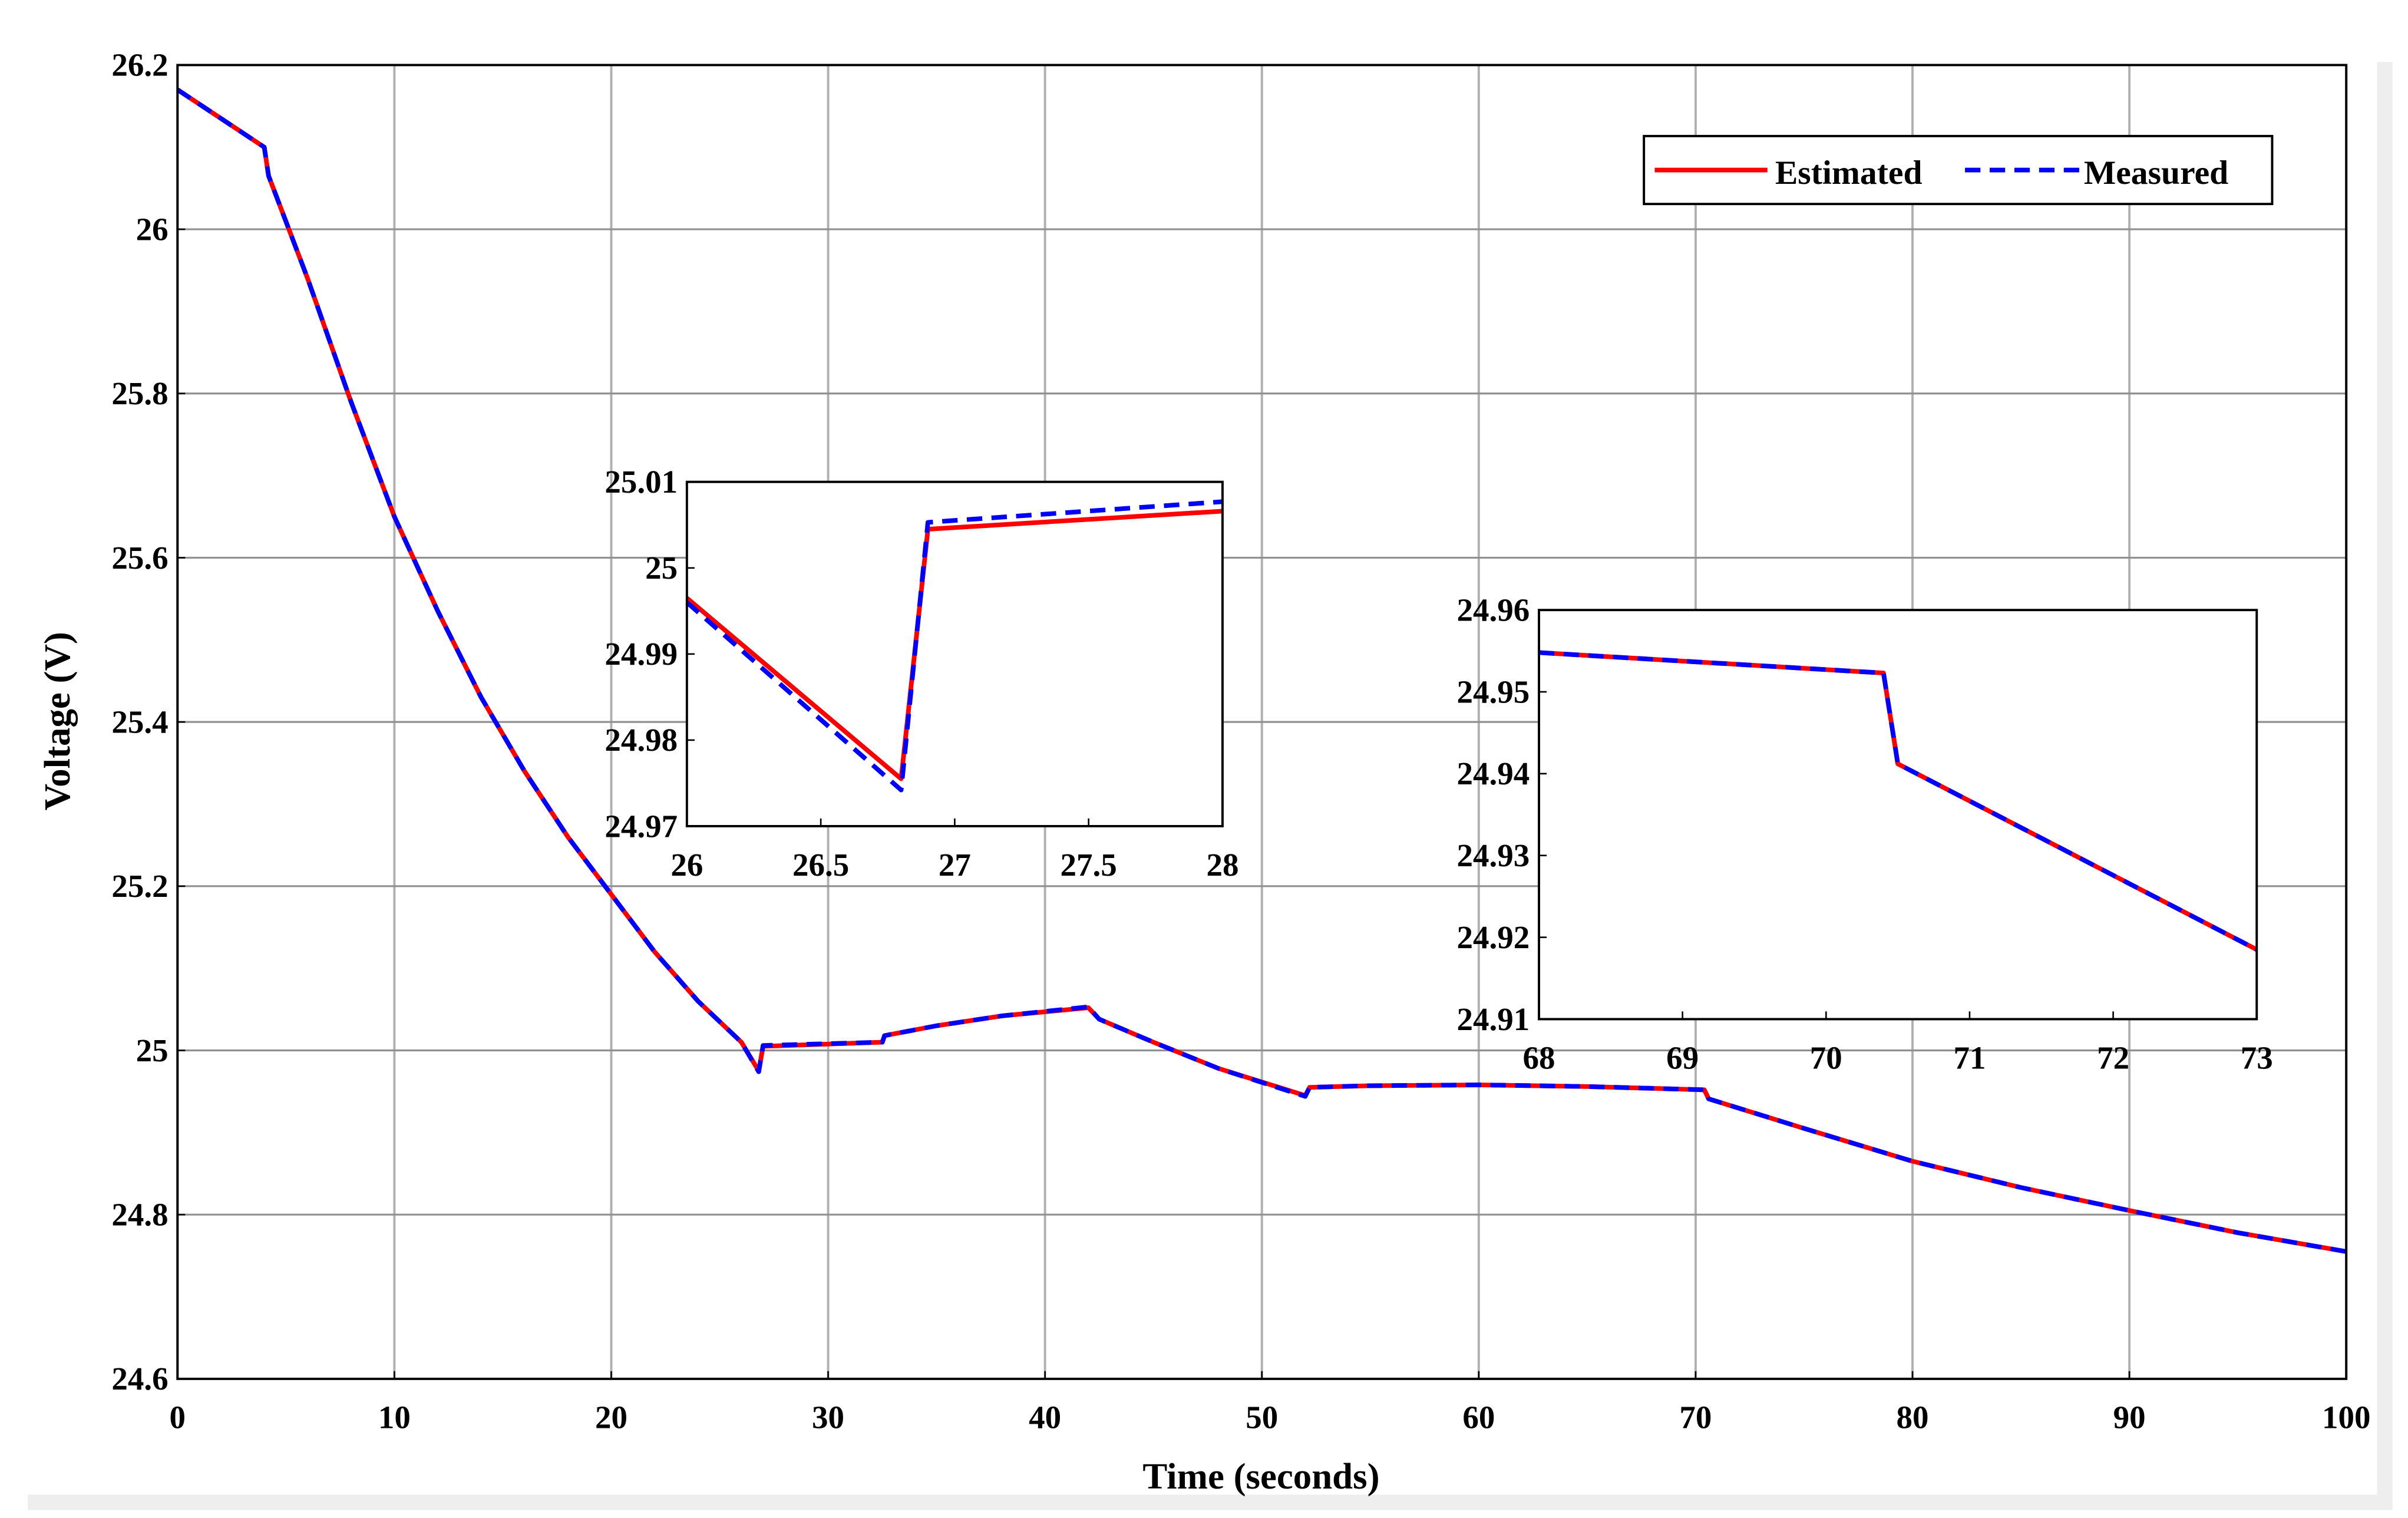  Describe the element at coordinates (140, 1379) in the screenshot. I see `main-y-tick-label: 24.6` at that location.